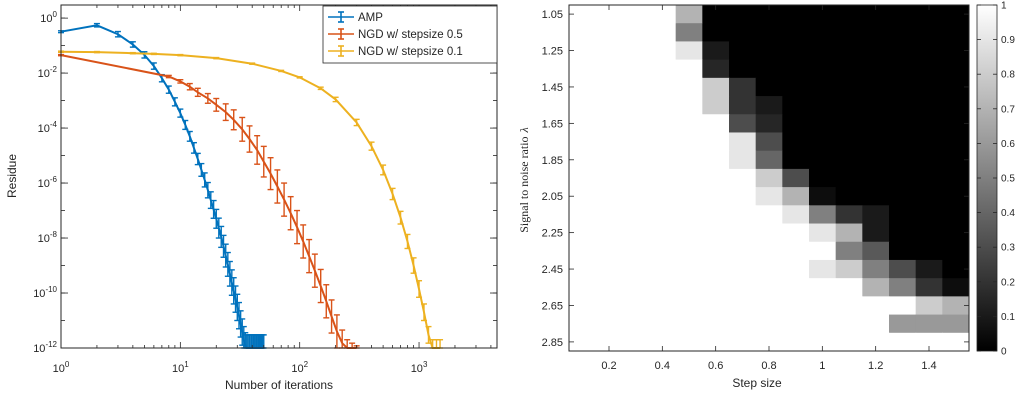 Image resolution: width=1020 pixels, height=398 pixels. Describe the element at coordinates (48, 17) in the screenshot. I see `y-tick-label: 10⁰` at that location.